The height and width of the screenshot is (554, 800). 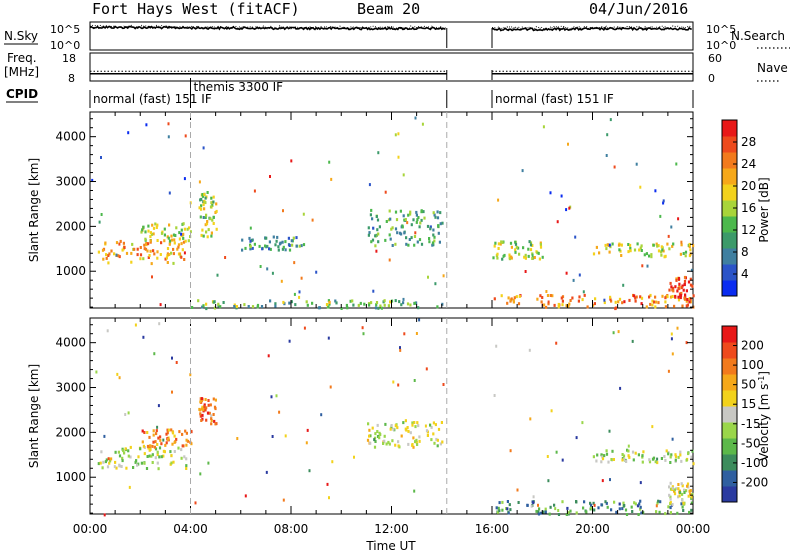 What do you see at coordinates (34, 416) in the screenshot?
I see `velocity-ylabel: Slant Range [km]` at bounding box center [34, 416].